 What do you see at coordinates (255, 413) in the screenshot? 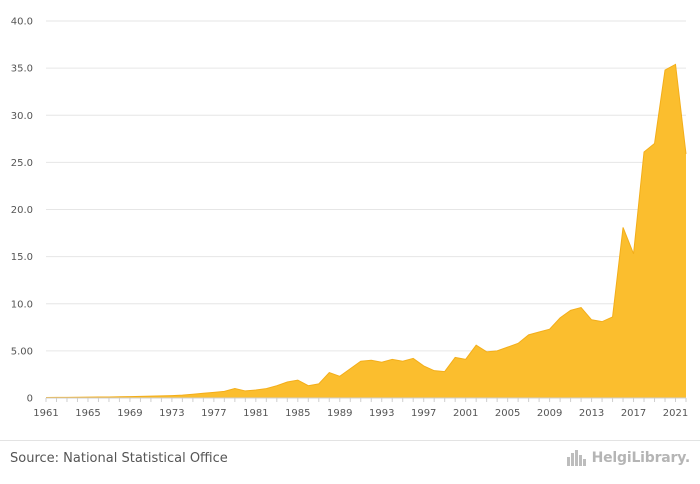
I see `x-tick-label: 1981` at bounding box center [255, 413].